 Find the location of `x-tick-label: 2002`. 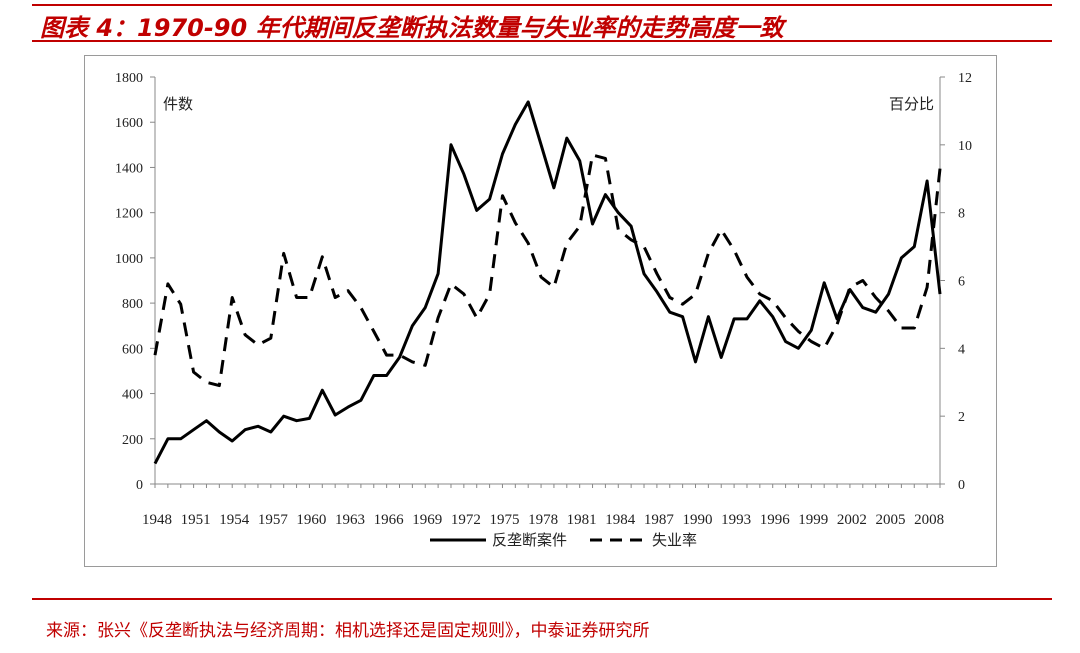

x-tick-label: 2002 is located at coordinates (852, 520).